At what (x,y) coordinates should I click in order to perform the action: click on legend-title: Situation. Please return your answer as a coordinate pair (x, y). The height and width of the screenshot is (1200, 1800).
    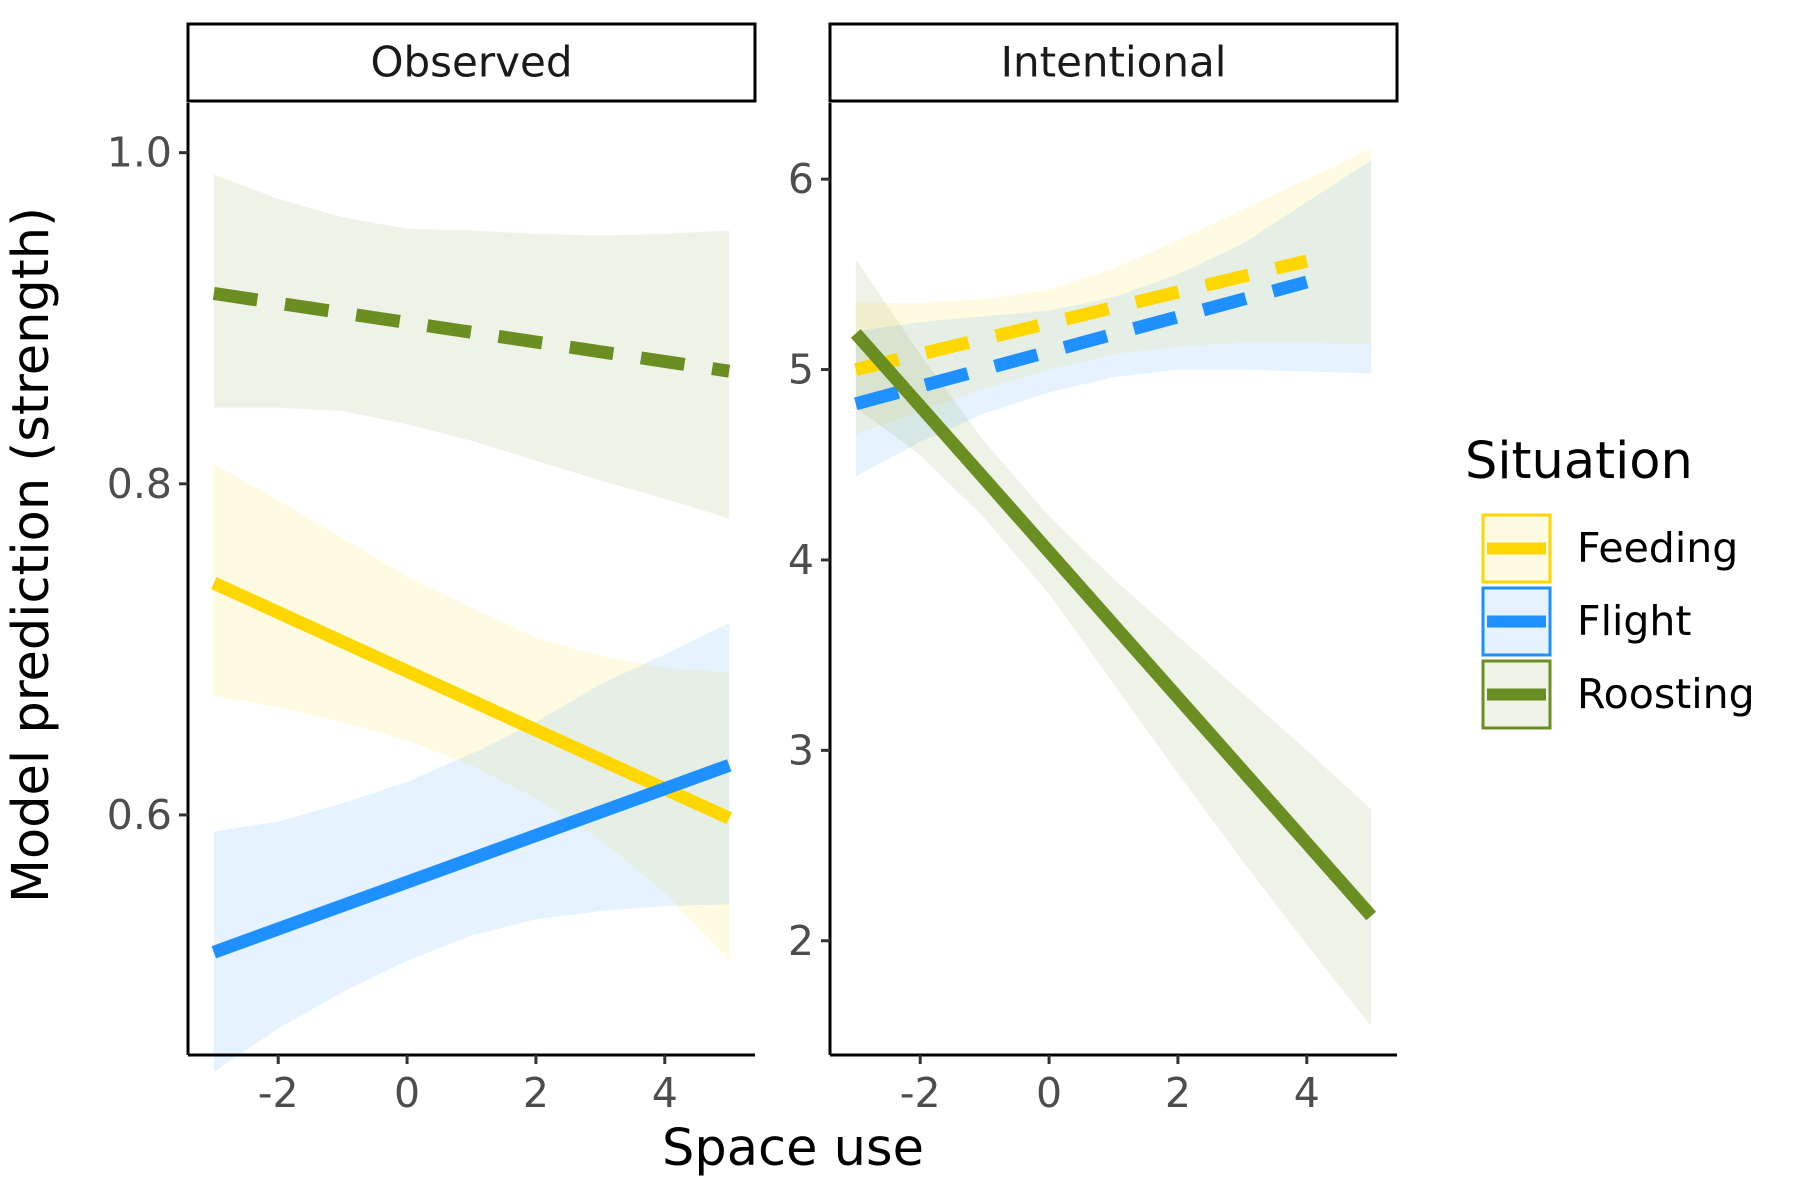
    Looking at the image, I should click on (1579, 461).